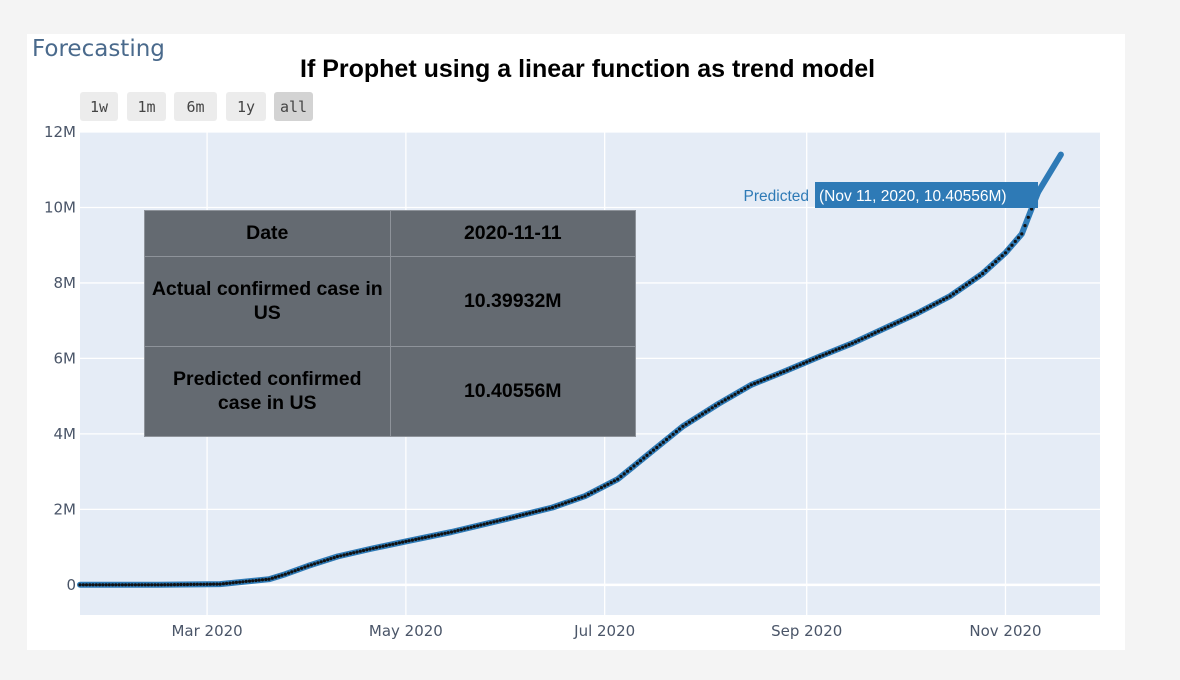  What do you see at coordinates (65, 434) in the screenshot?
I see `y-tick-label: 4M` at bounding box center [65, 434].